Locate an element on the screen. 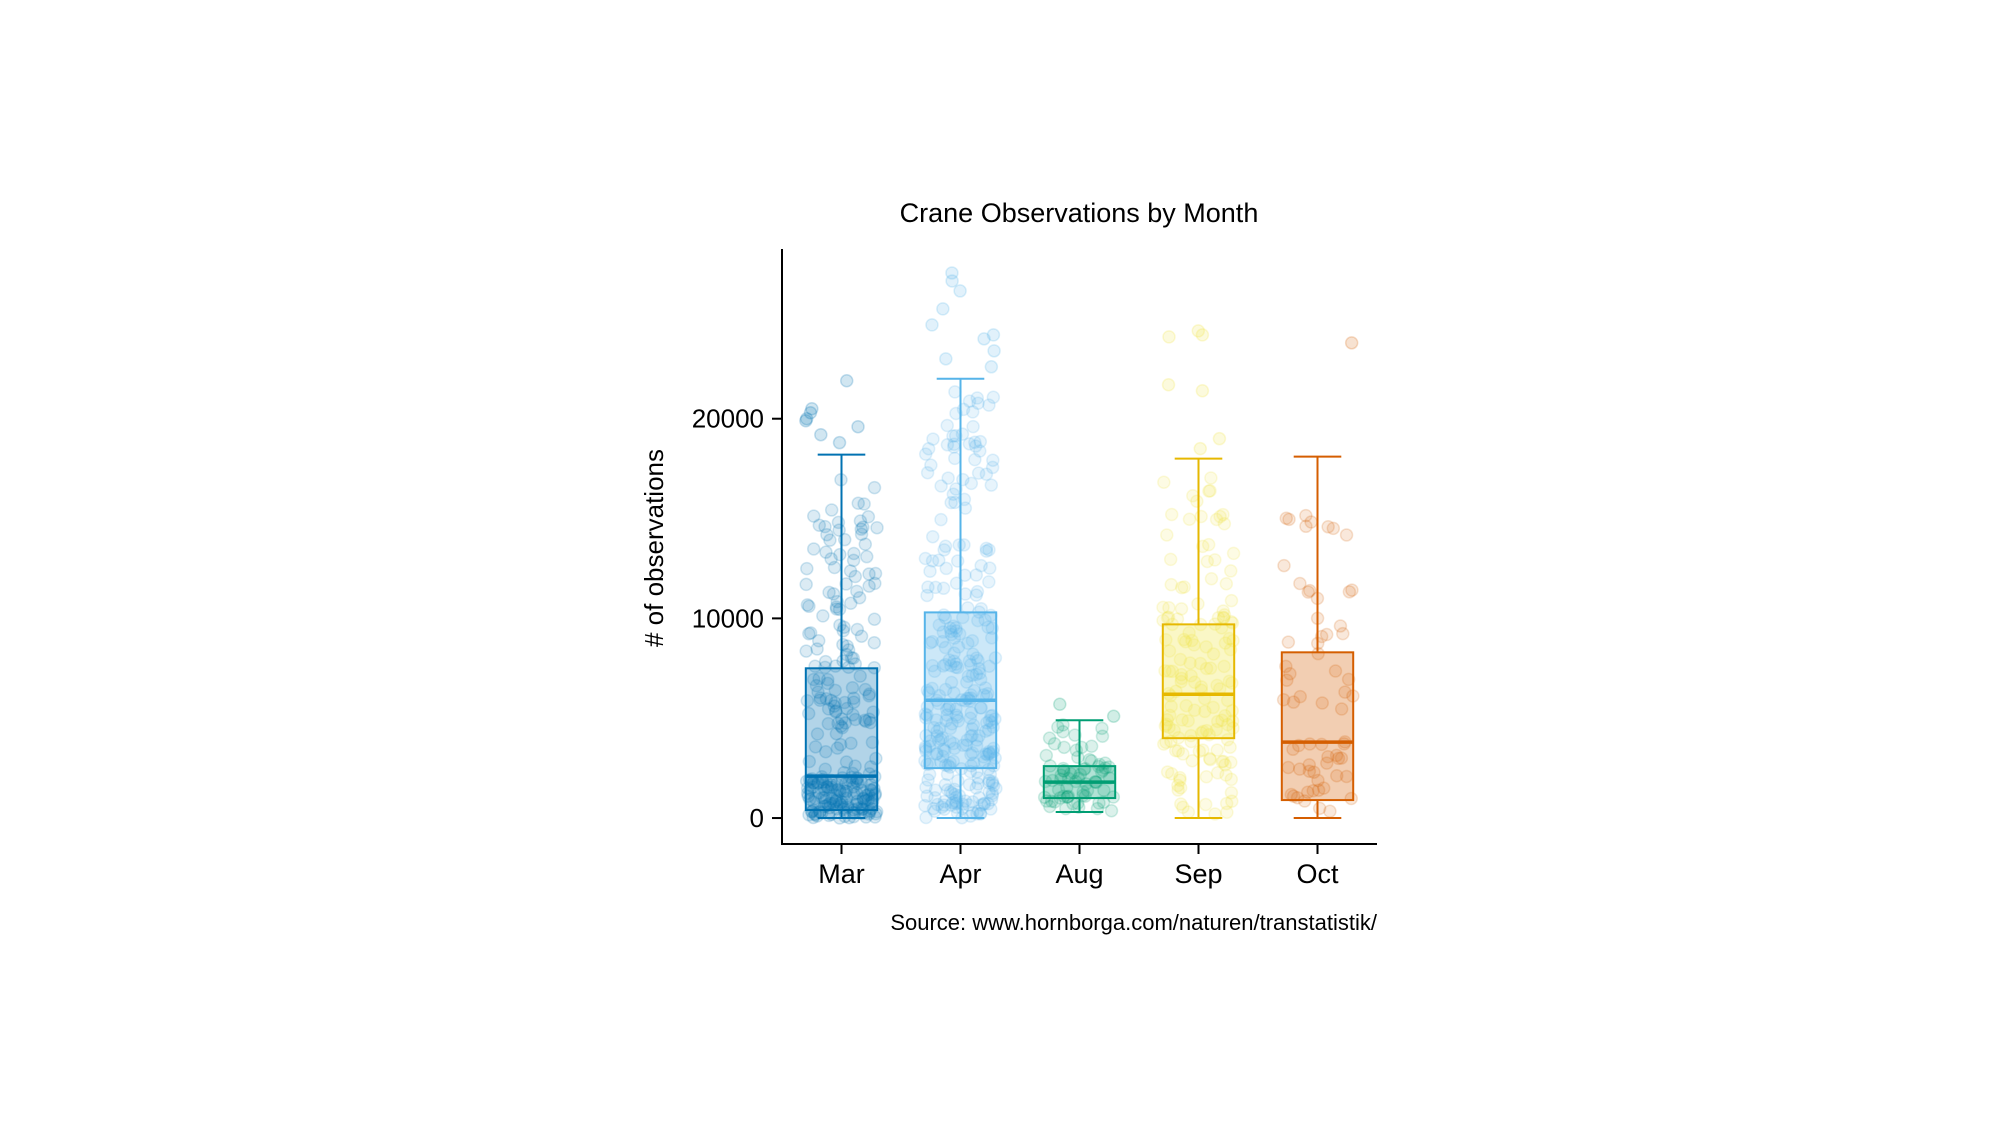 The width and height of the screenshot is (2006, 1128). iqr-box is located at coordinates (1317, 726).